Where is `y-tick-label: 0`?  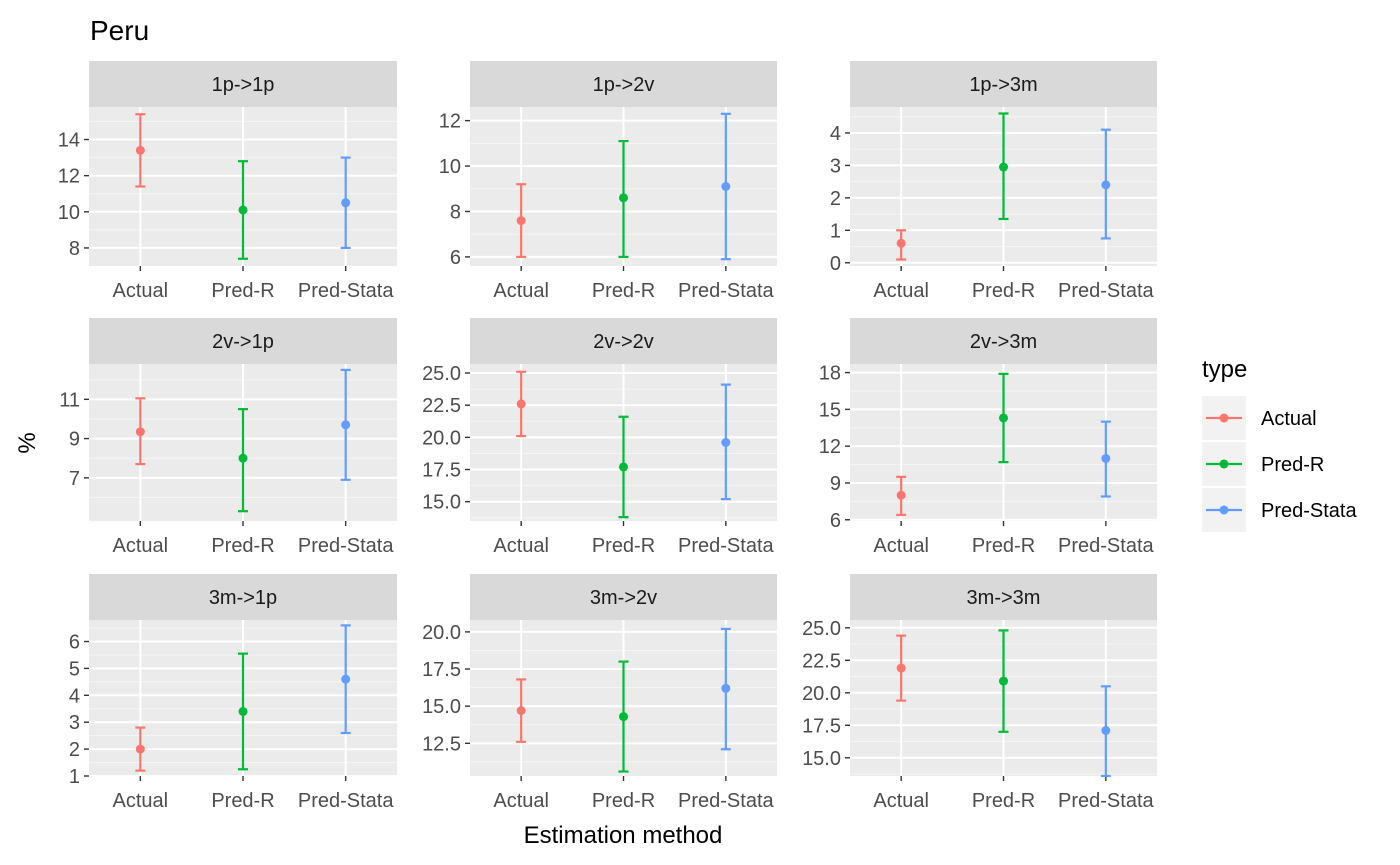
y-tick-label: 0 is located at coordinates (835, 264).